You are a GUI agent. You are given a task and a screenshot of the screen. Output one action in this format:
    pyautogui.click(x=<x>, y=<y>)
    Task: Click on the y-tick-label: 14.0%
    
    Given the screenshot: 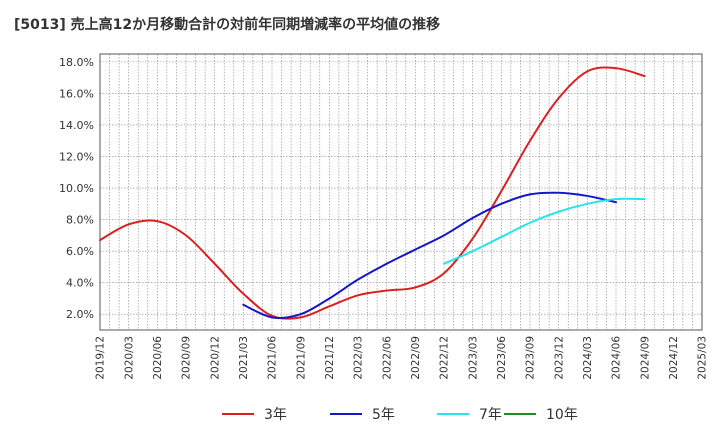 What is the action you would take?
    pyautogui.click(x=76, y=125)
    